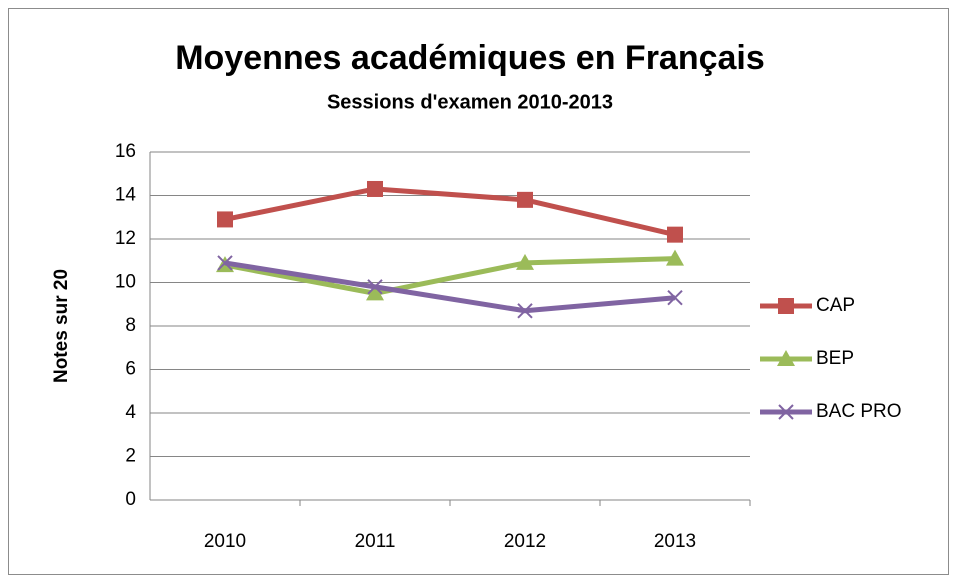 The image size is (957, 578). I want to click on x-tick-label: 2010, so click(225, 541).